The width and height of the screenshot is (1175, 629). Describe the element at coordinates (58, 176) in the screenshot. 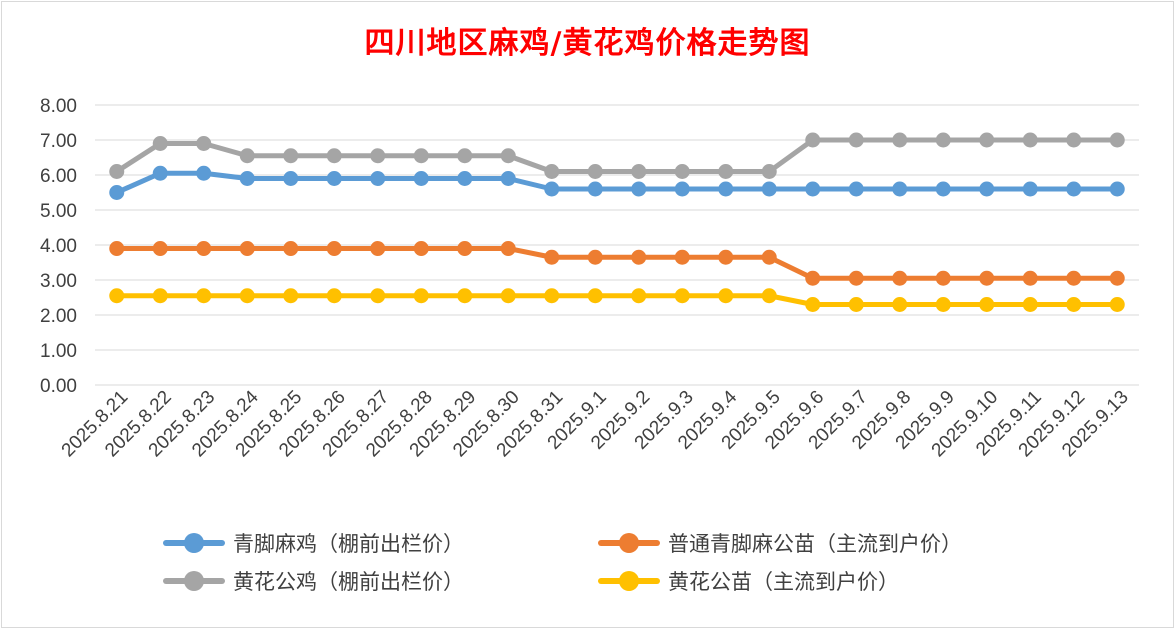

I see `y-tick-label: 6.00` at that location.